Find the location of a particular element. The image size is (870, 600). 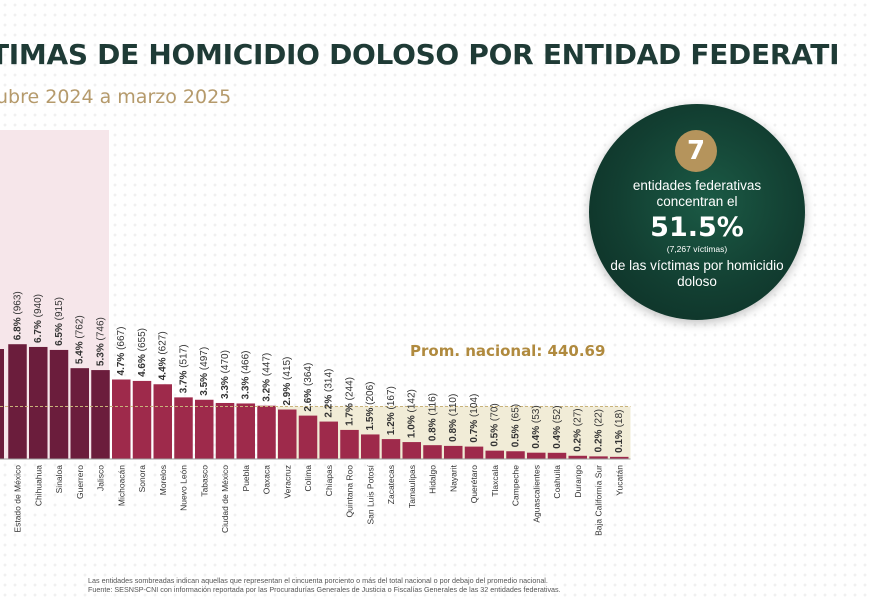

category-label: Coahuila is located at coordinates (557, 482).